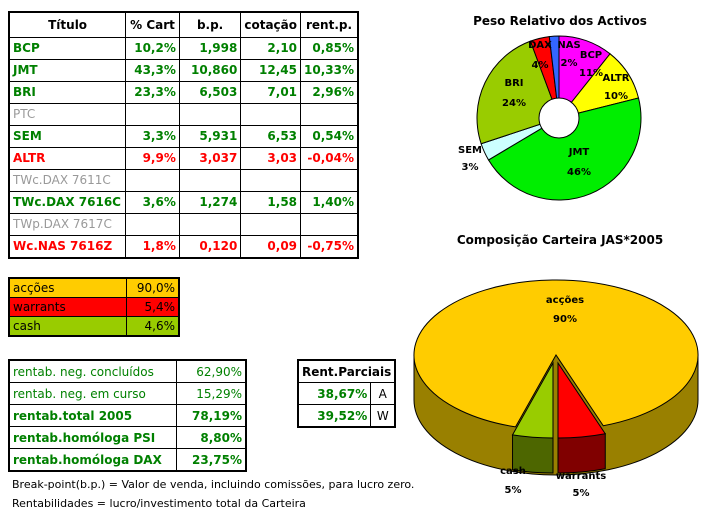  Describe the element at coordinates (271, 92) in the screenshot. I see `cell-cot: 7,01` at that location.